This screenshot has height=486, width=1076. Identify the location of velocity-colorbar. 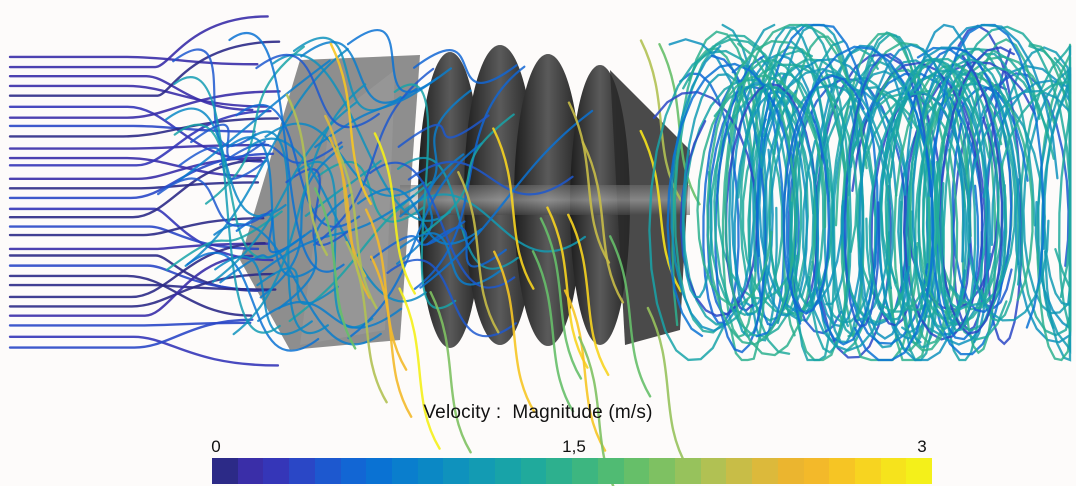
(572, 471).